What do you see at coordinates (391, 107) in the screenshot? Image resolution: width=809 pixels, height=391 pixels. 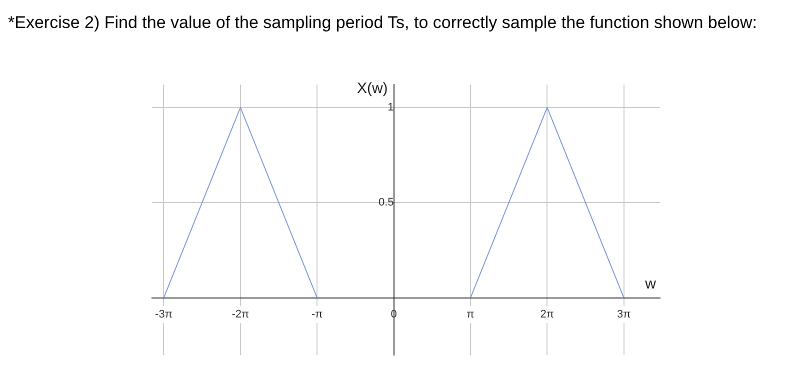 I see `y-tick-label: 1` at bounding box center [391, 107].